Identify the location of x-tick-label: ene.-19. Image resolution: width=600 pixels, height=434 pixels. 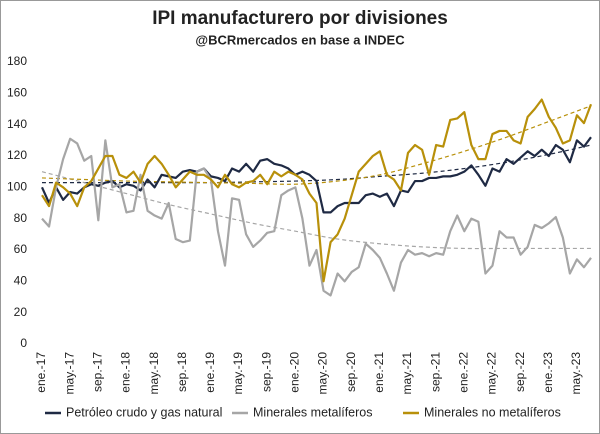
(210, 372).